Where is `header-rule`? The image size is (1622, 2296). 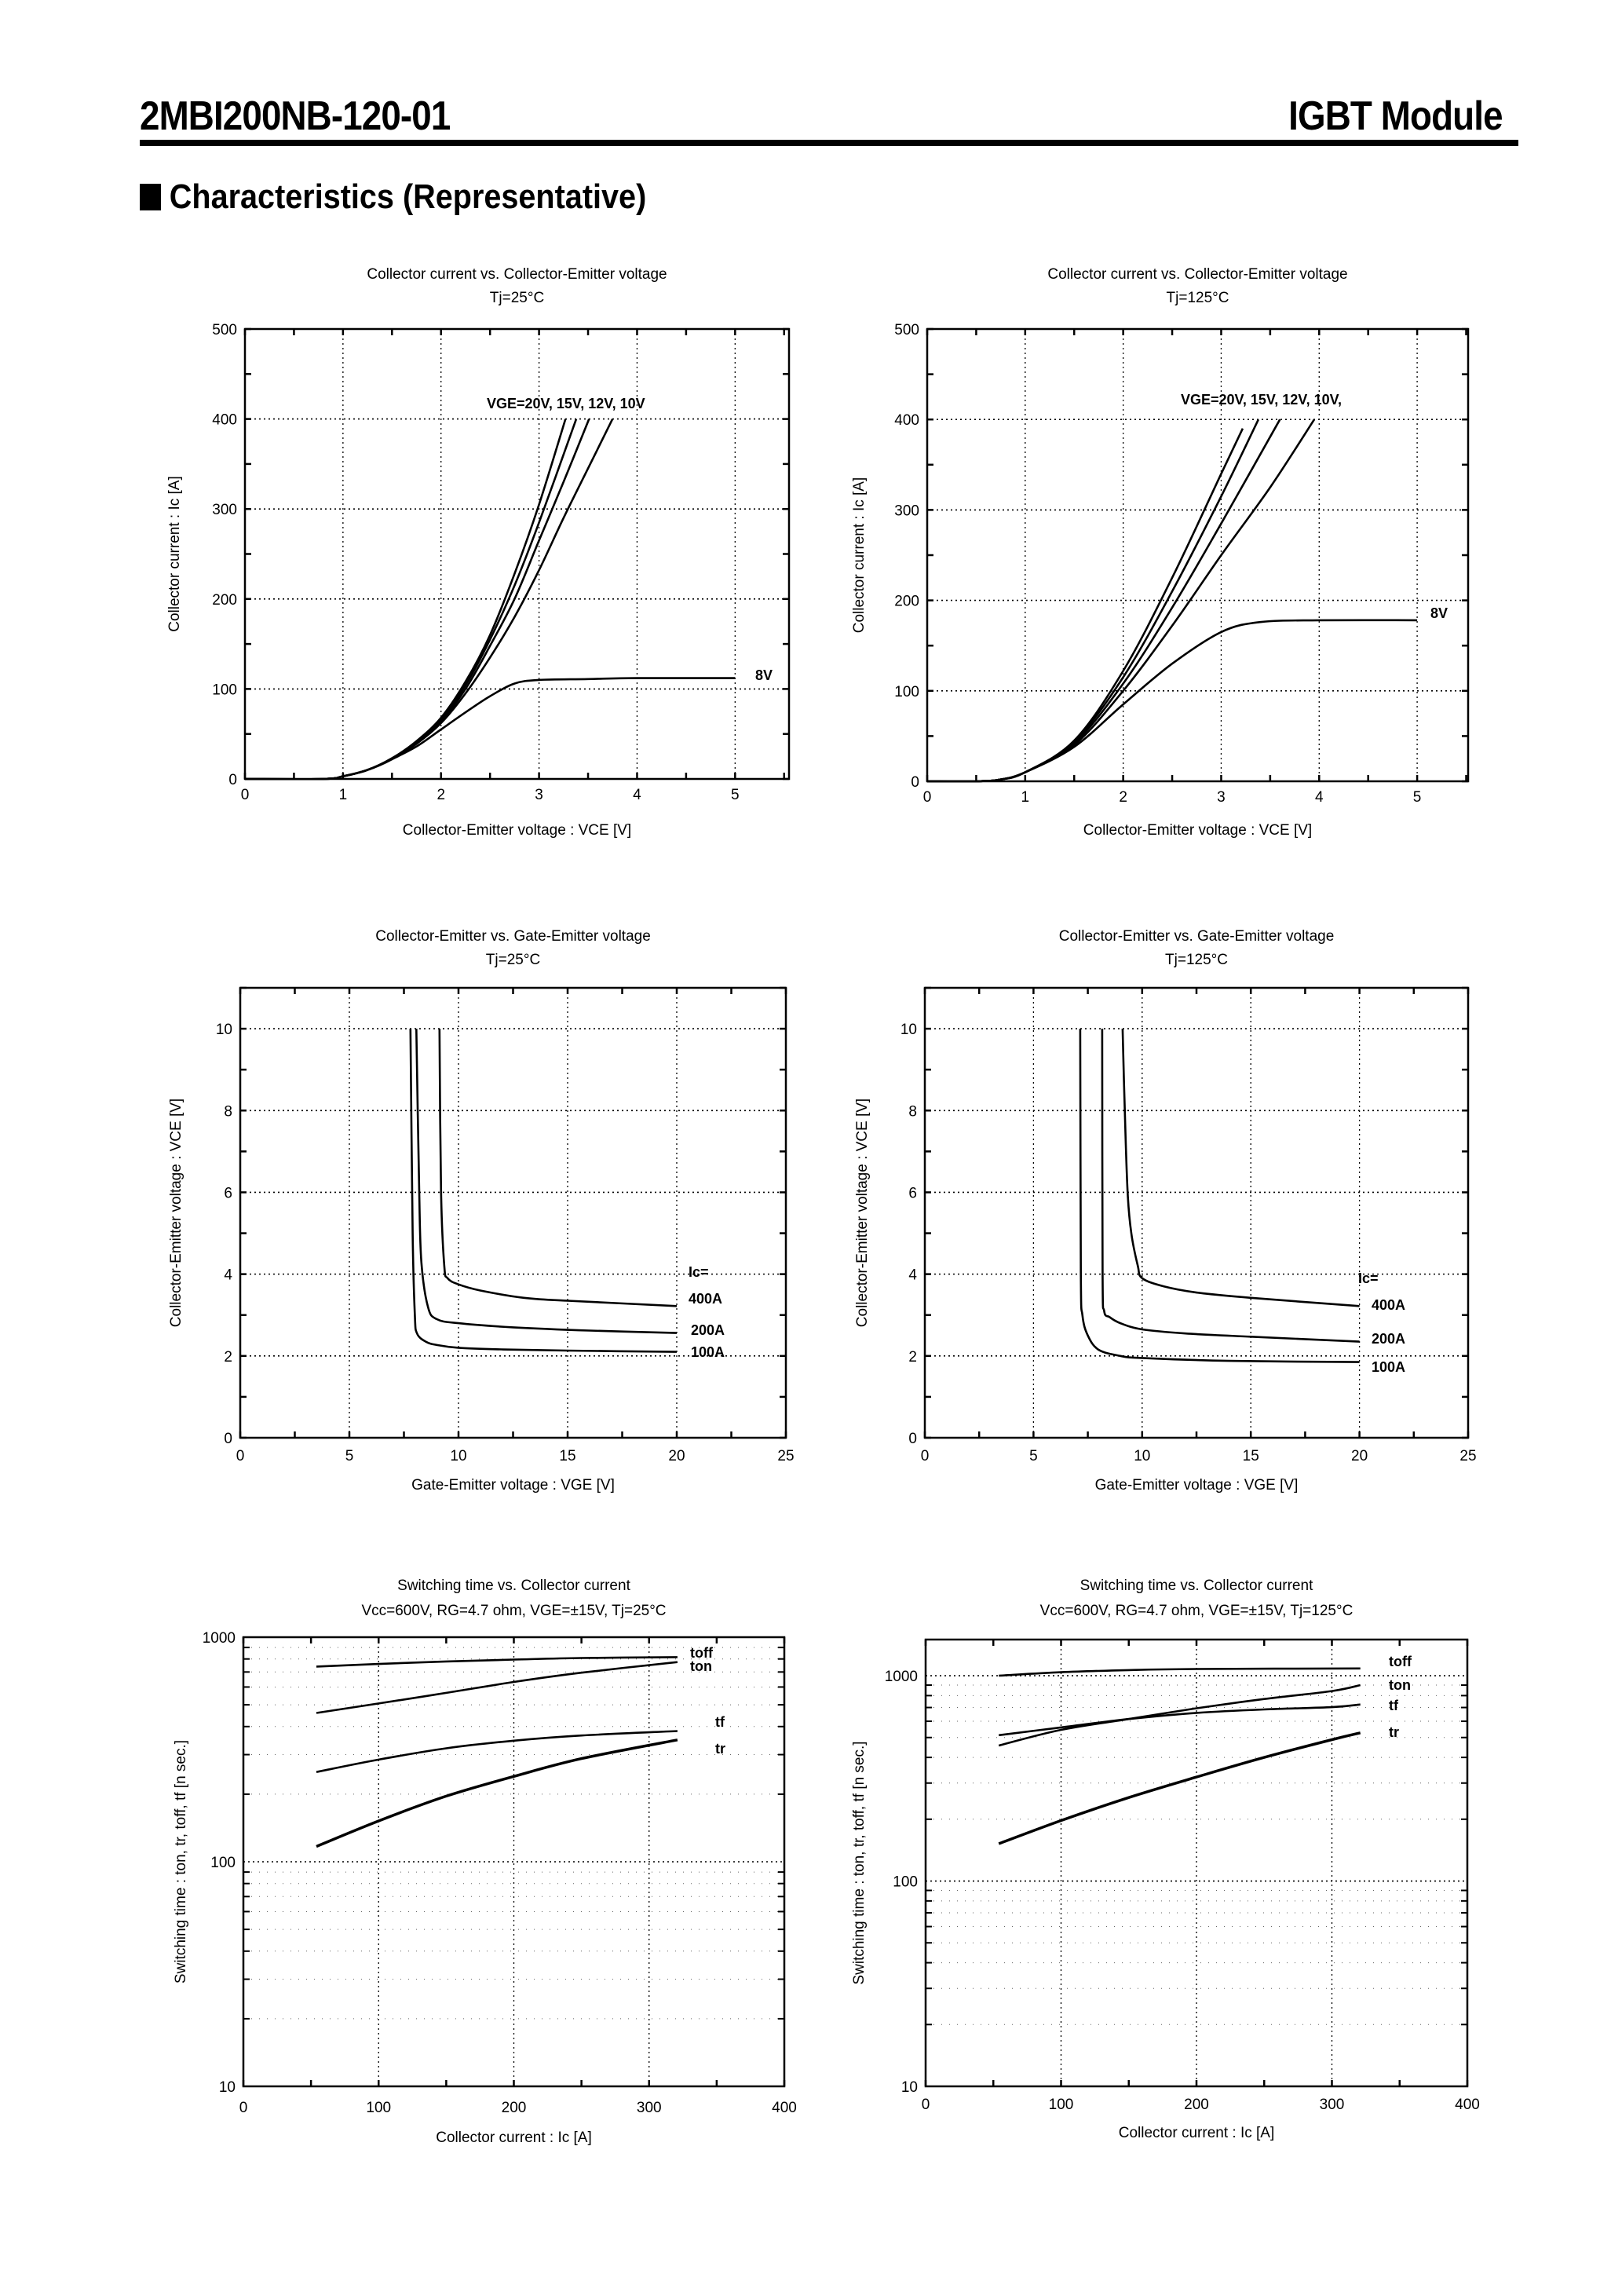
header-rule is located at coordinates (829, 143).